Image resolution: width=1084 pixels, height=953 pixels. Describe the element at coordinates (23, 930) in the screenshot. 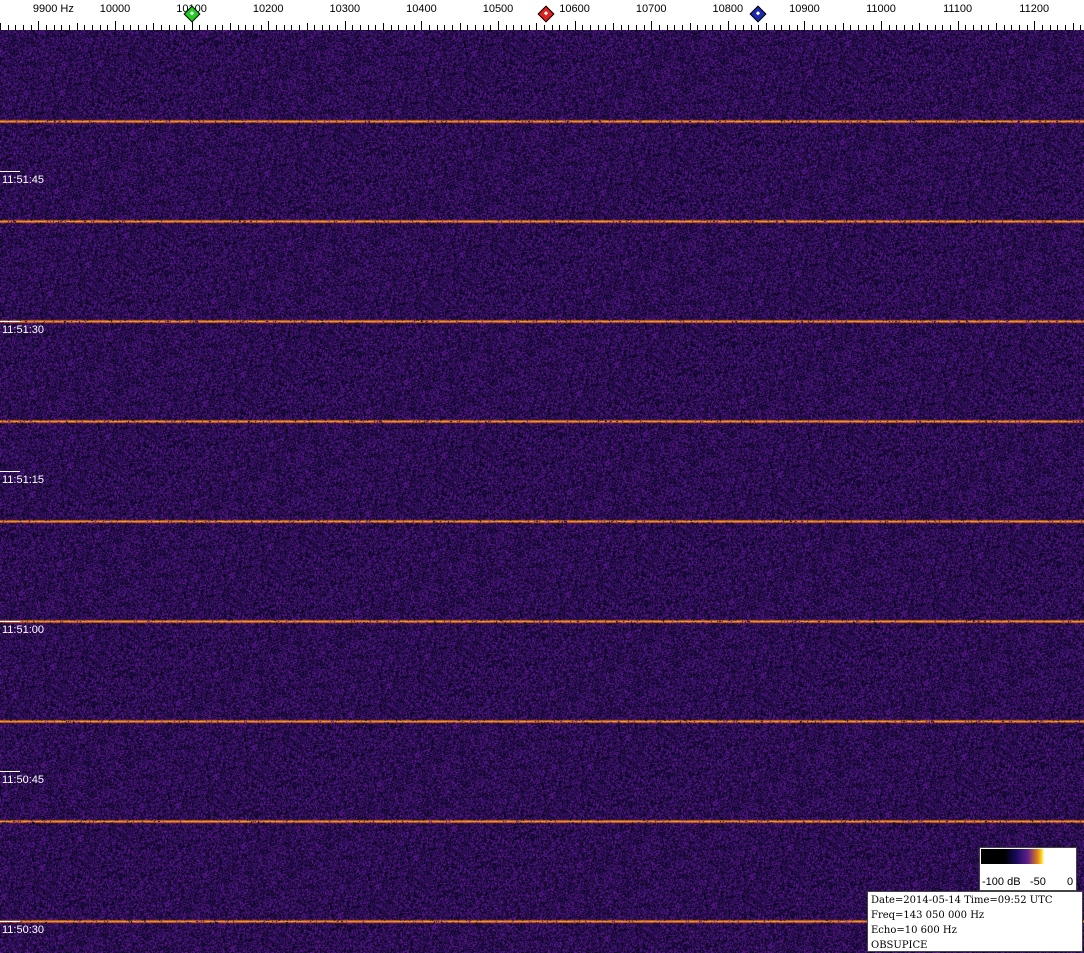

I see `time-label: 11:50:30` at that location.